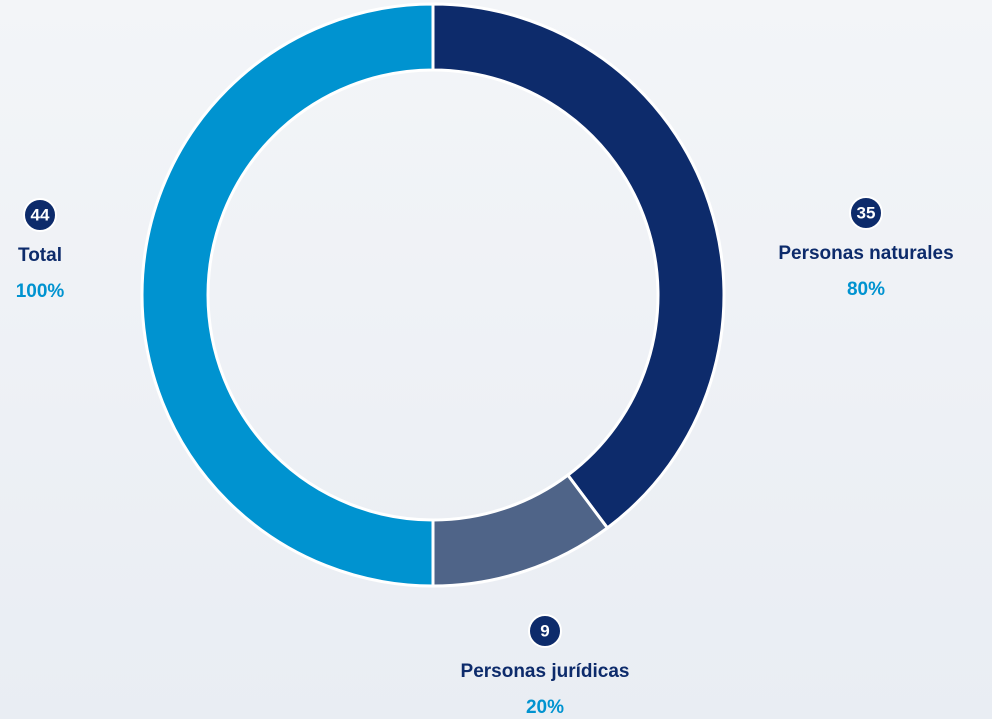  I want to click on percent-label: 100%, so click(40, 291).